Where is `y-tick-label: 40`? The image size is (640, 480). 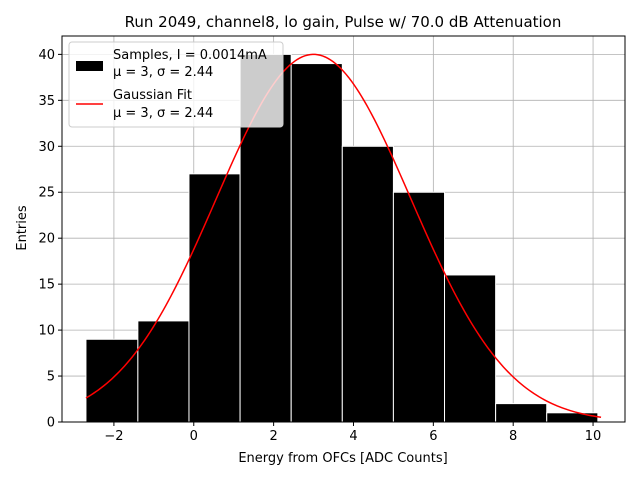 y-tick-label: 40 is located at coordinates (46, 55).